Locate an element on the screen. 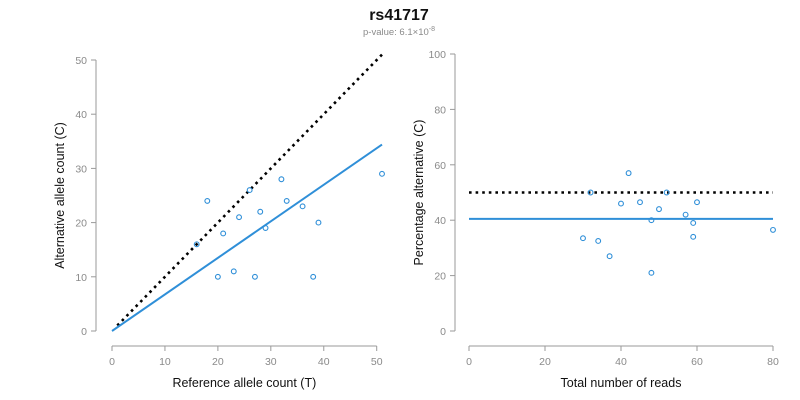  chart-subtitle: p-value: 6.1×10-8 is located at coordinates (399, 32).